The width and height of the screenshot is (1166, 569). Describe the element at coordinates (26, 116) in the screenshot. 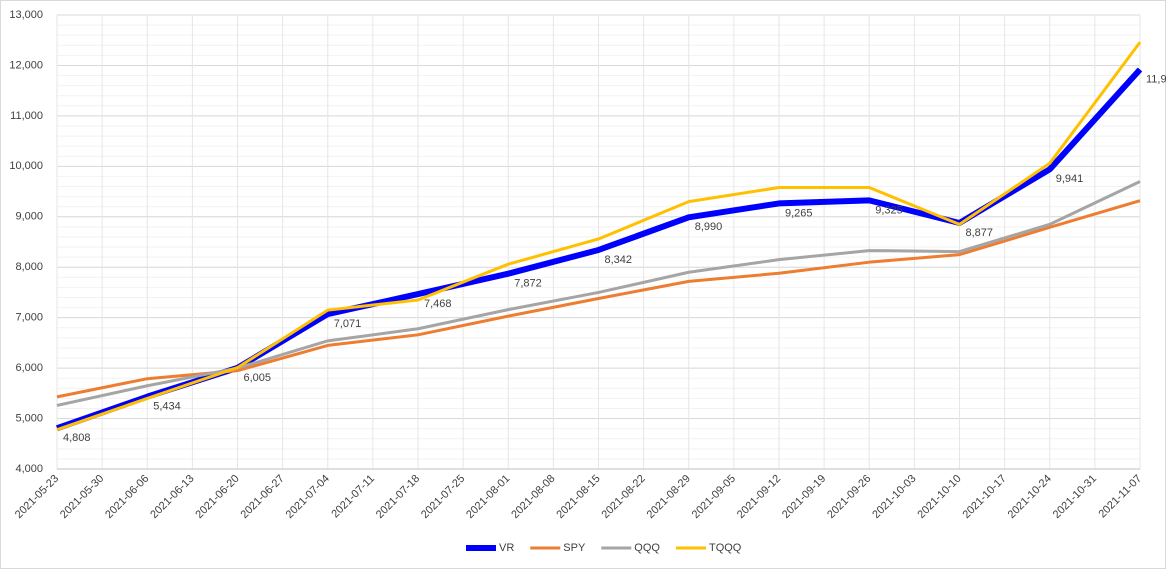

I see `y-tick-label: 11,000` at that location.